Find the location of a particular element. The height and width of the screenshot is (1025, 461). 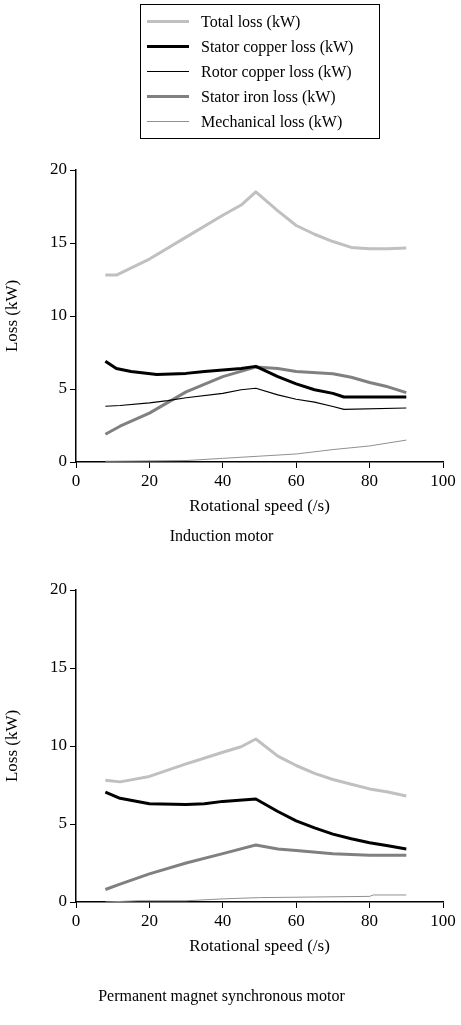

legend-label: Stator iron loss (kW) is located at coordinates (268, 96).